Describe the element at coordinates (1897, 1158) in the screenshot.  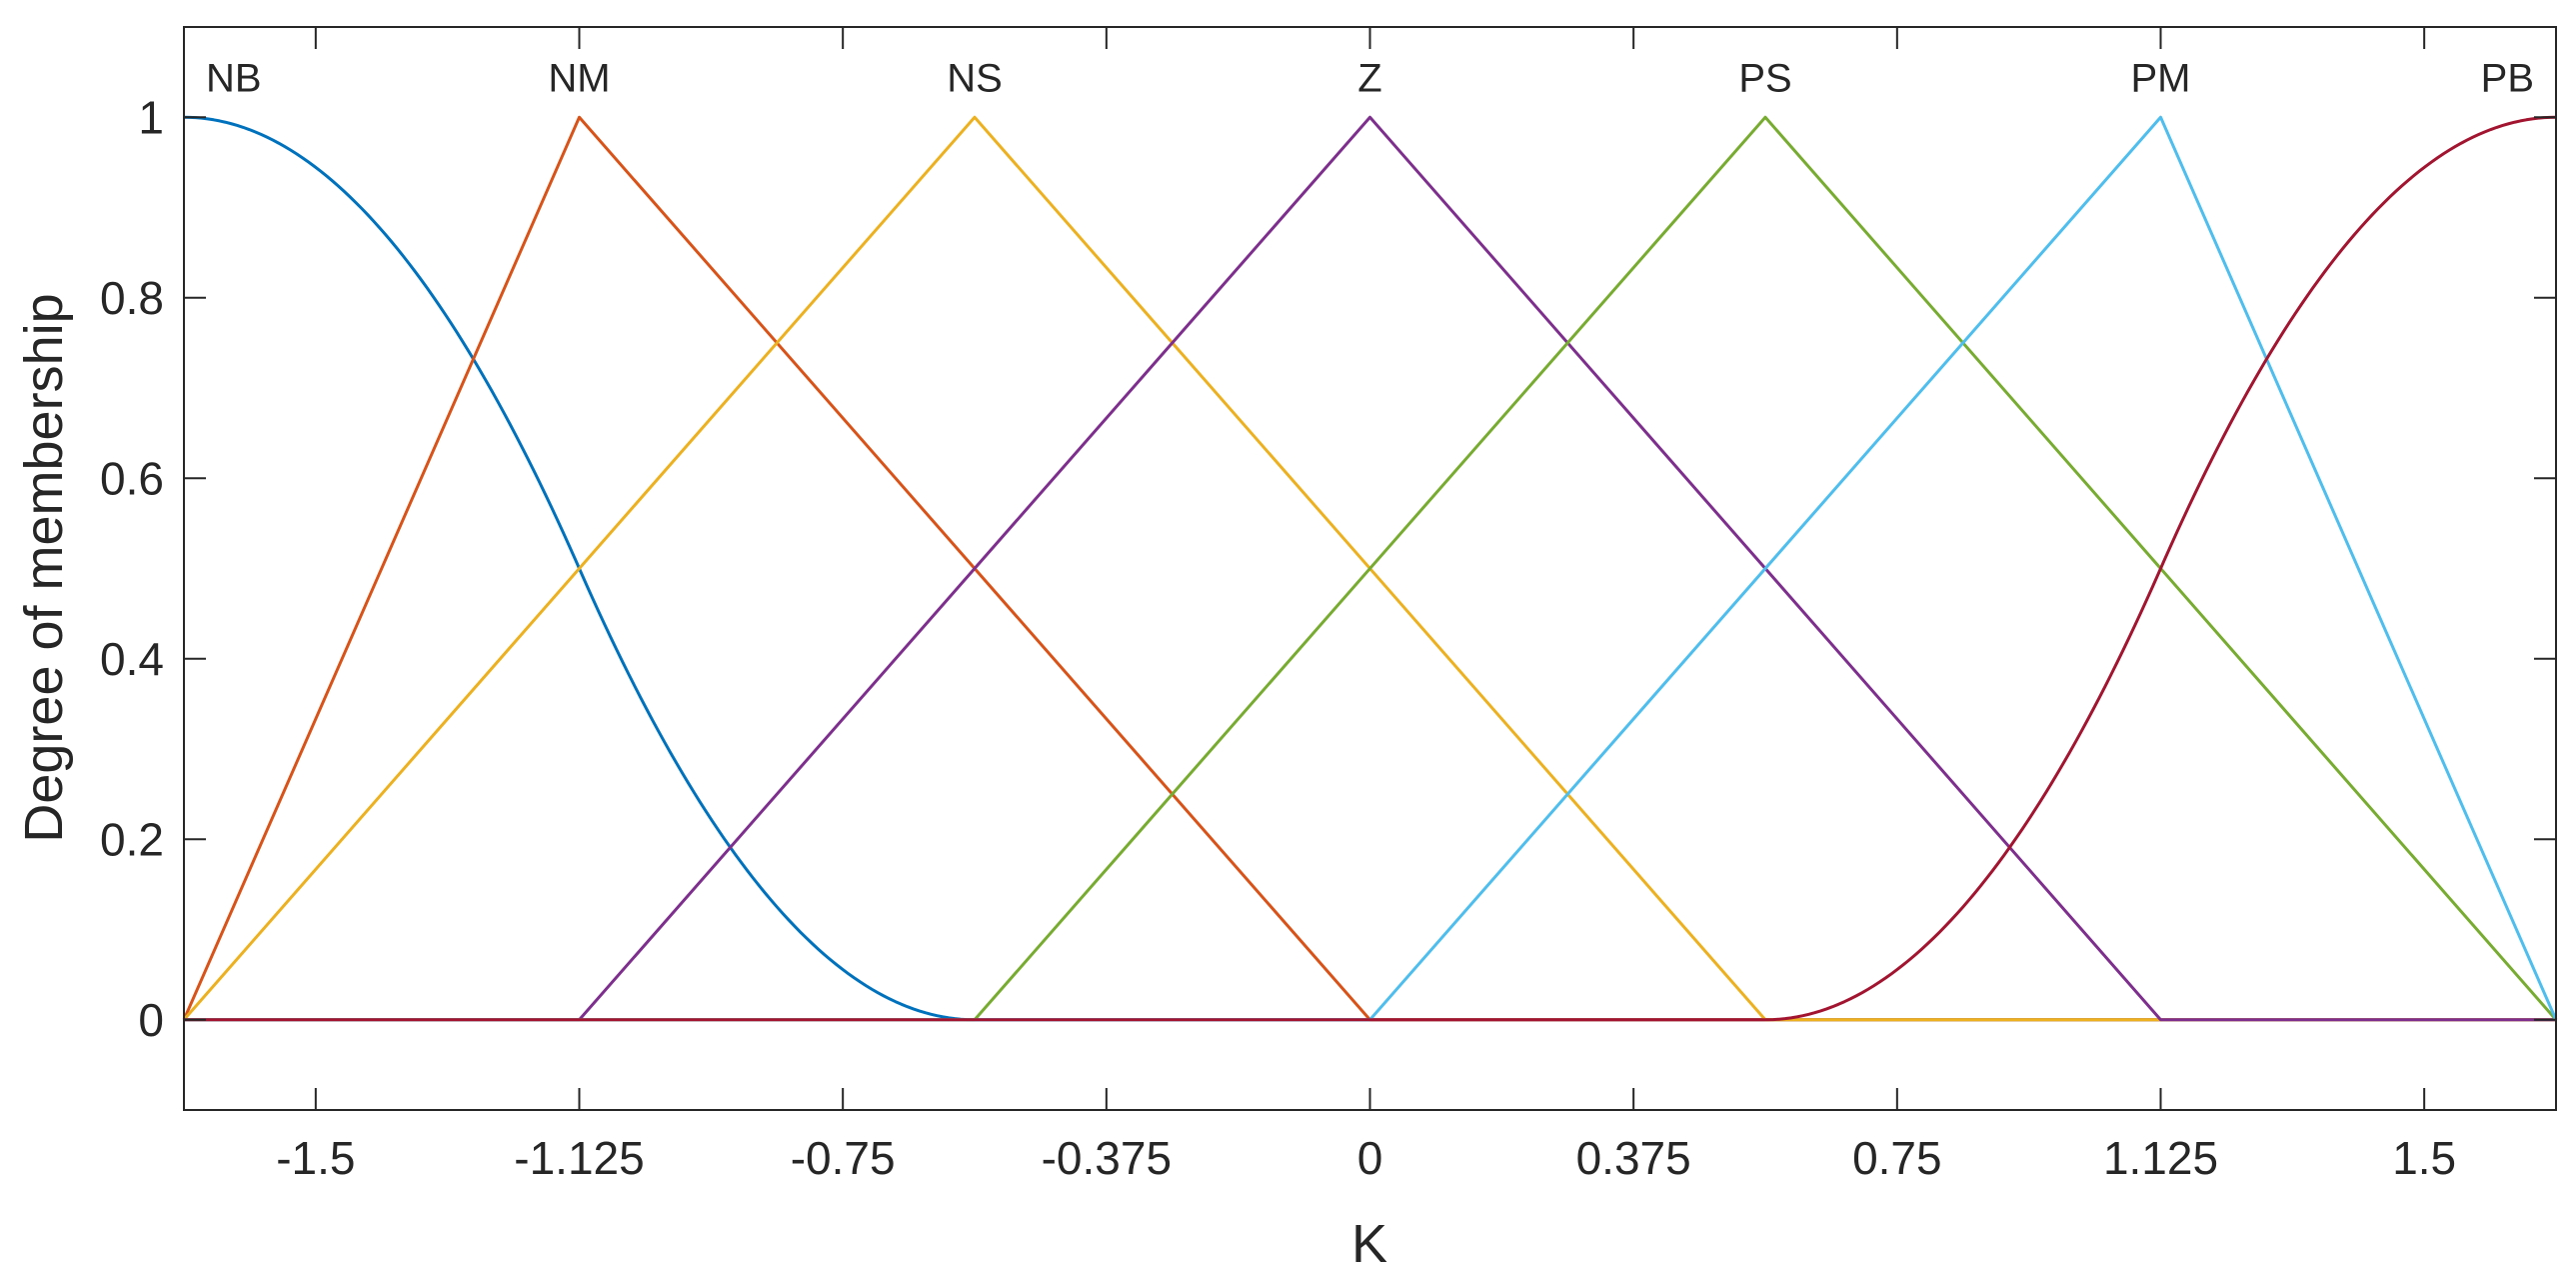
I see `x-tick-label: 0.75` at that location.